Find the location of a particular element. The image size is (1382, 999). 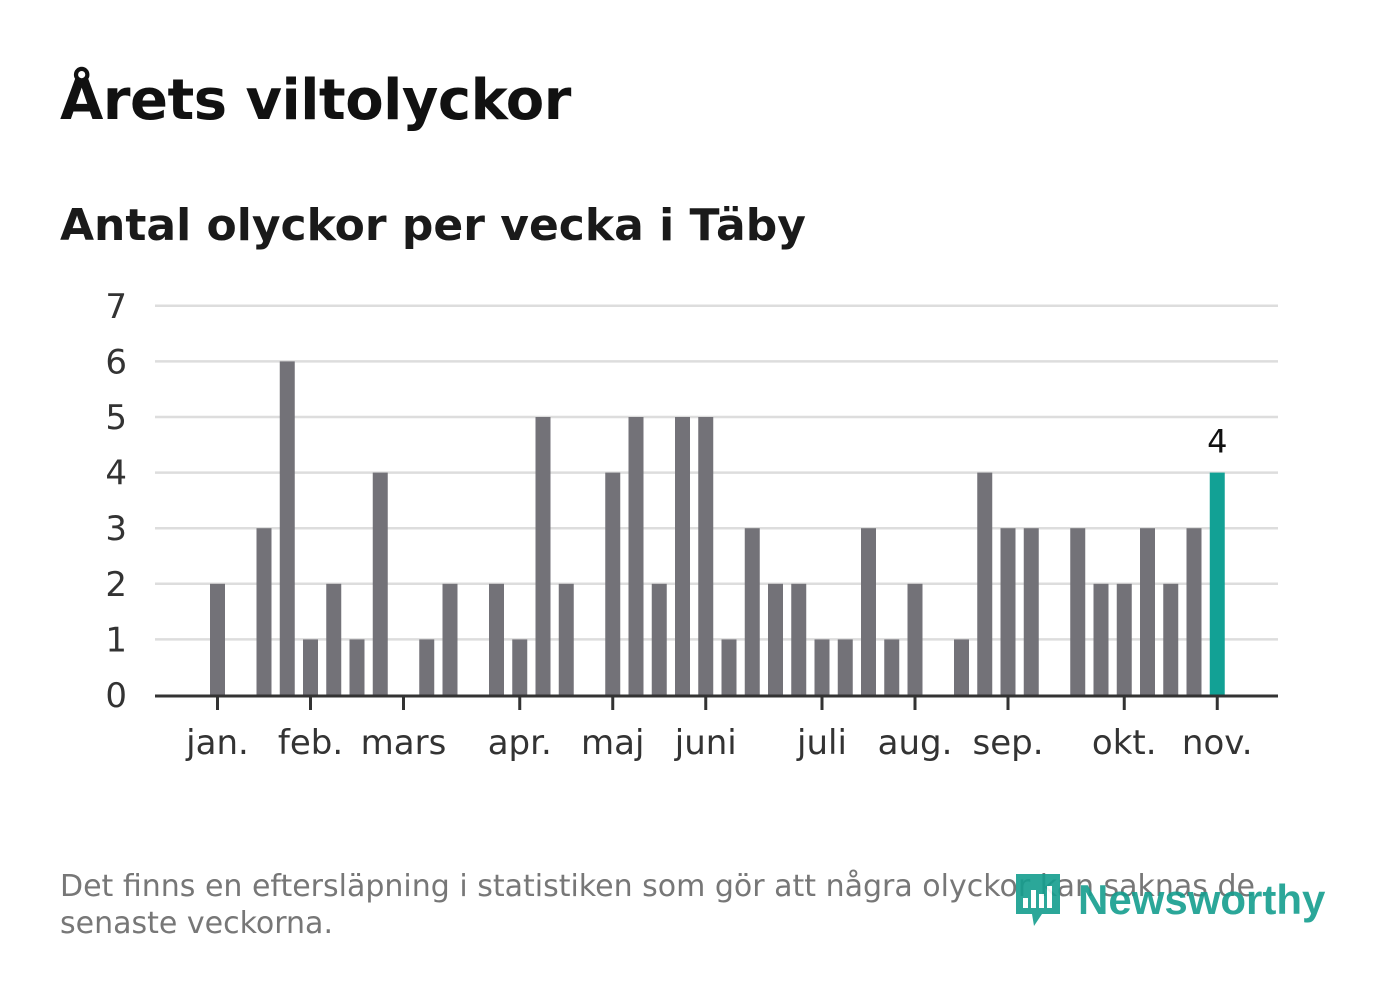

chart-title: Årets viltolyckor is located at coordinates (315, 100).